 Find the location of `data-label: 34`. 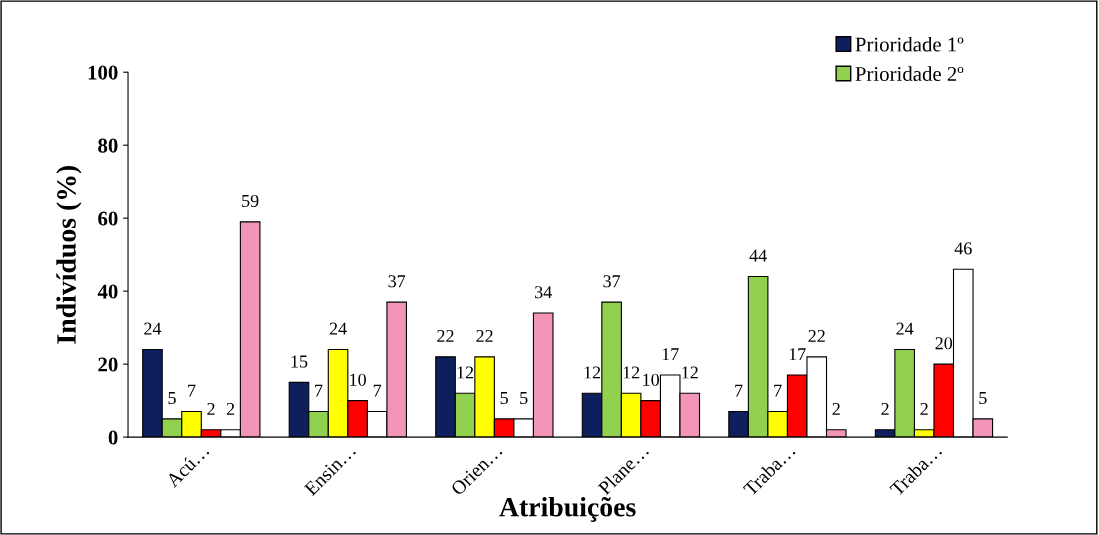

data-label: 34 is located at coordinates (543, 292).